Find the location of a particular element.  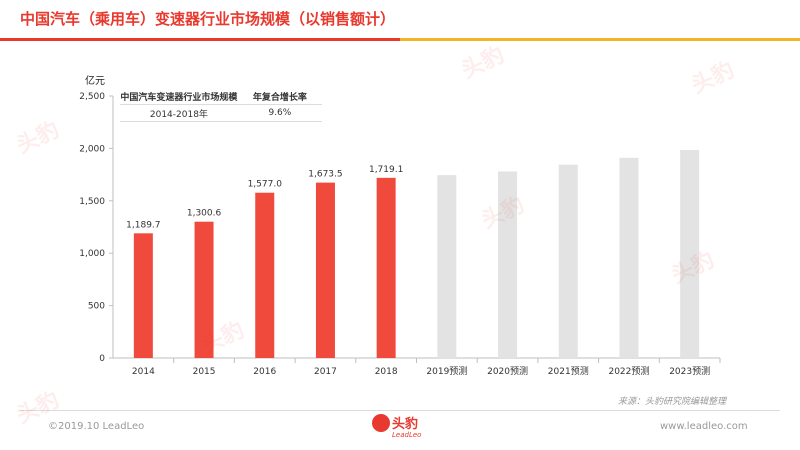

x-tick-label: 2022预测 is located at coordinates (628, 371).